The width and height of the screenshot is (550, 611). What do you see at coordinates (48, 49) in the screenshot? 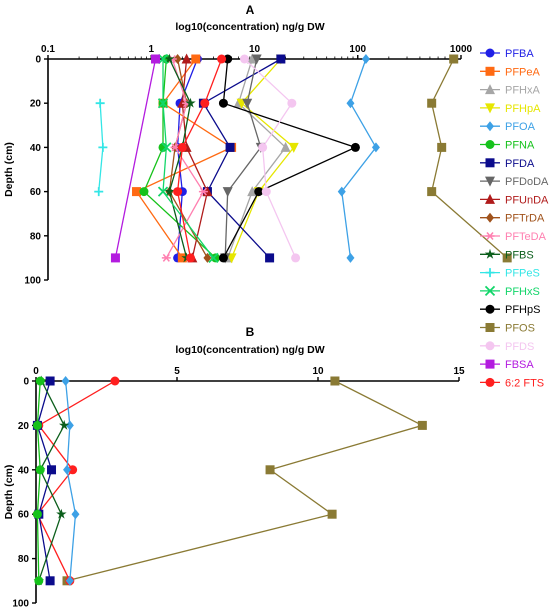
I see `x-tick-label: 0.1` at bounding box center [48, 49].